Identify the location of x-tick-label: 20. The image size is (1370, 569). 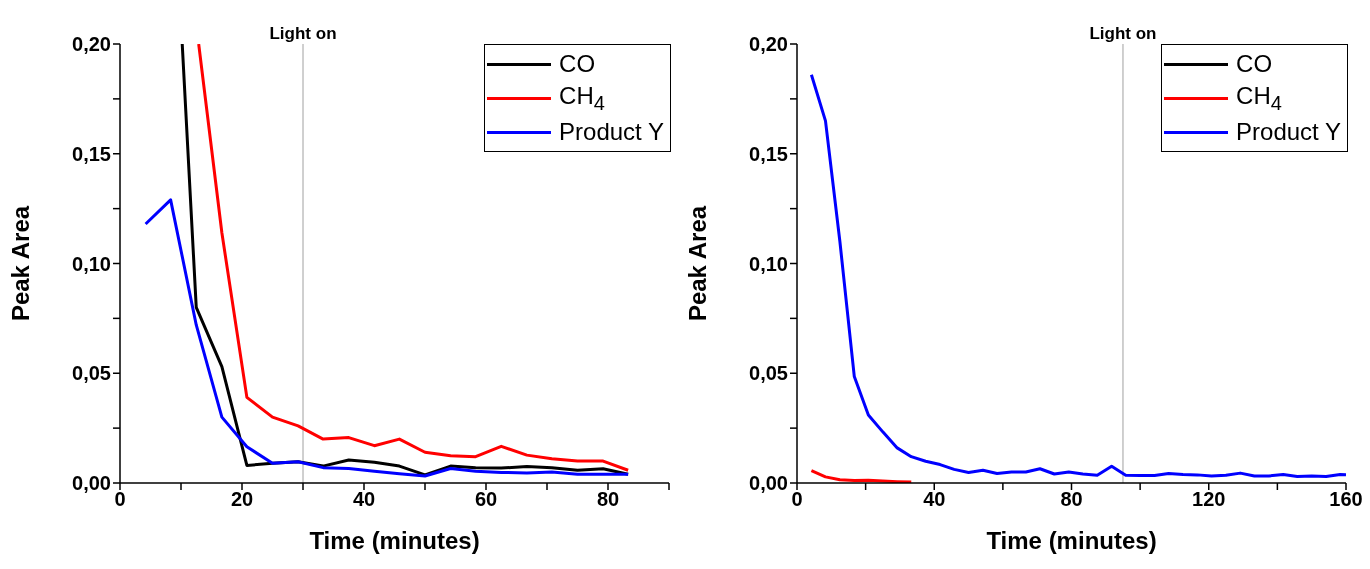
(242, 499).